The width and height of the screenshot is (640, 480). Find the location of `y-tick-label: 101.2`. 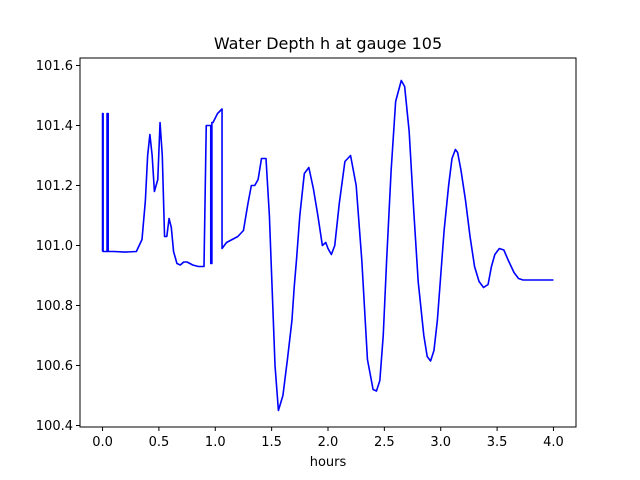

y-tick-label: 101.2 is located at coordinates (54, 186).